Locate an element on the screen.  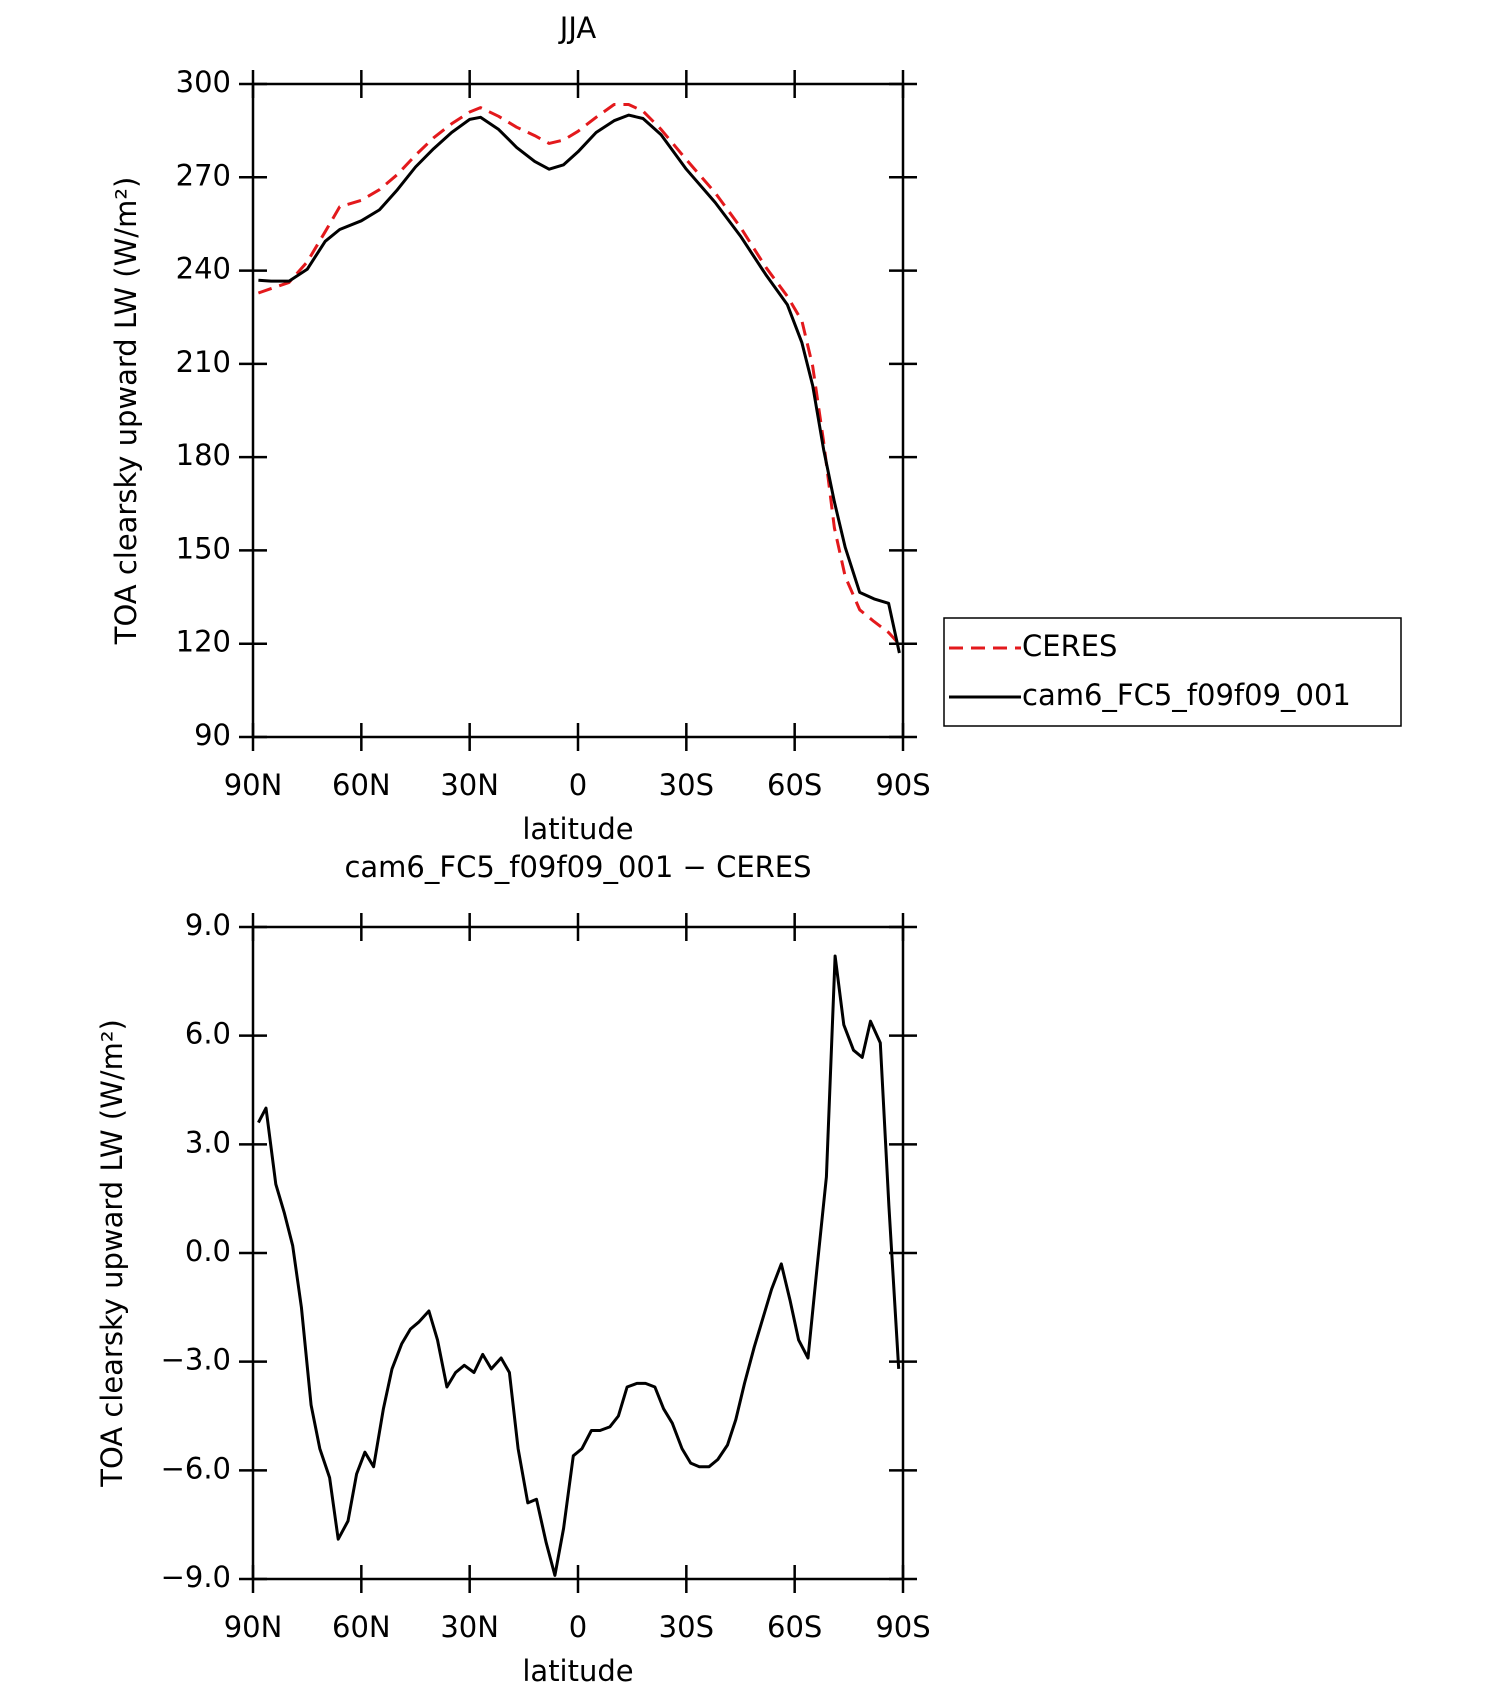
legend-label: CERES is located at coordinates (1069, 646).